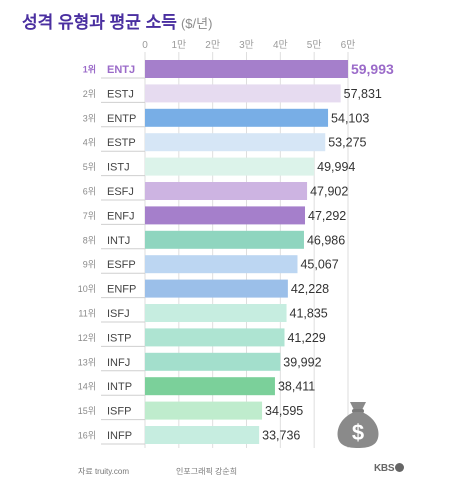 This screenshot has height=491, width=470. I want to click on rank-label: 10위, so click(87, 289).